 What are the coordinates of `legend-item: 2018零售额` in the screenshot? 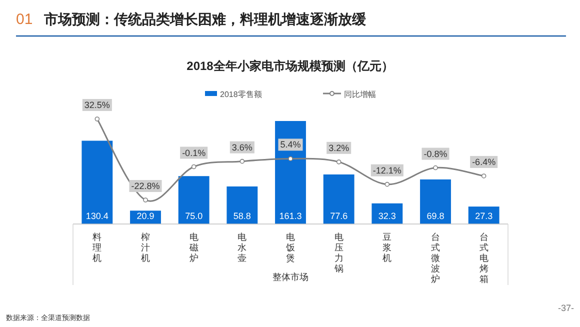 It's located at (233, 94).